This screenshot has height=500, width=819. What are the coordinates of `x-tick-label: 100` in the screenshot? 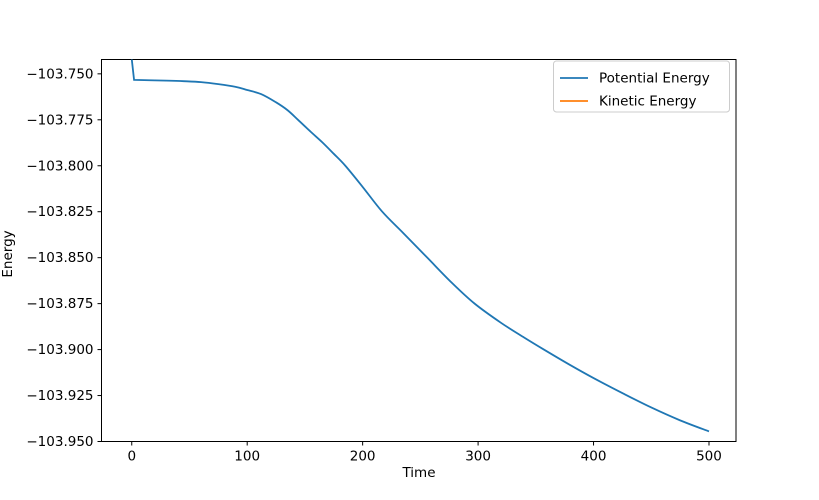 It's located at (247, 457).